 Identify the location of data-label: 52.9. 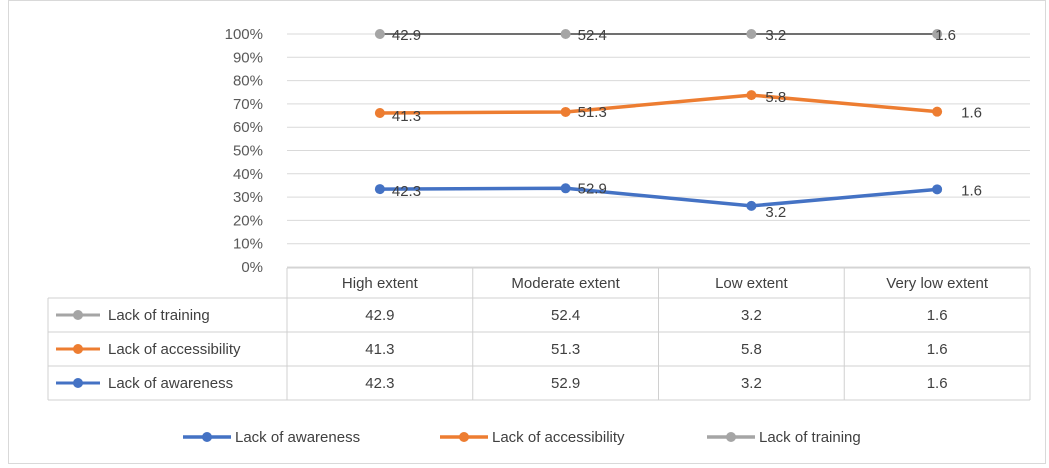
(592, 188).